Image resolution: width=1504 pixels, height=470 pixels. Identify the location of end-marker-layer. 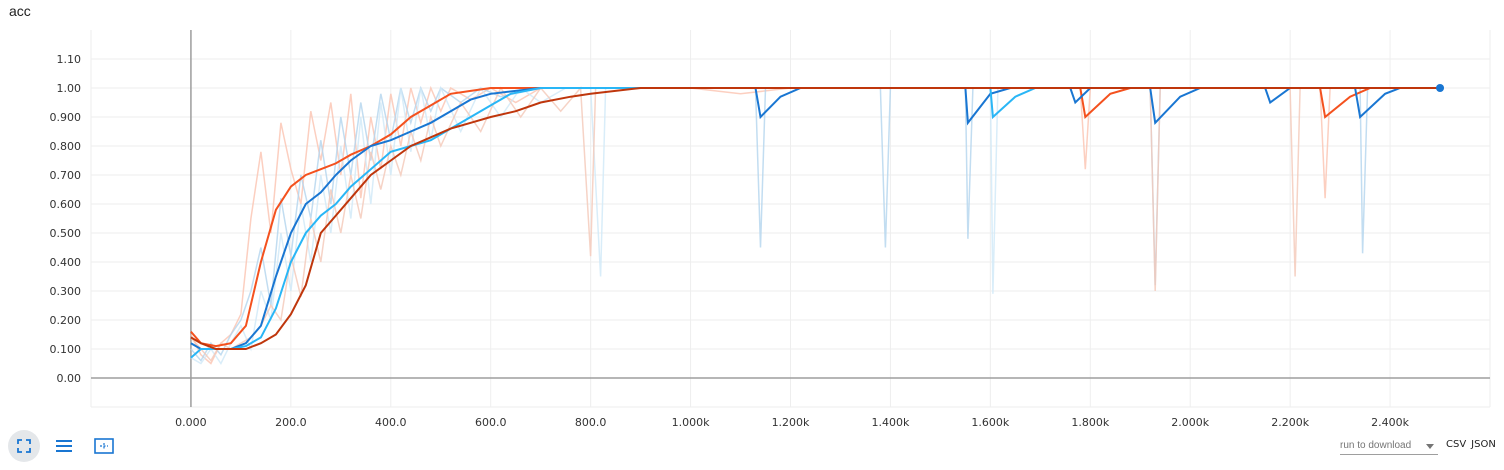
(1440, 88).